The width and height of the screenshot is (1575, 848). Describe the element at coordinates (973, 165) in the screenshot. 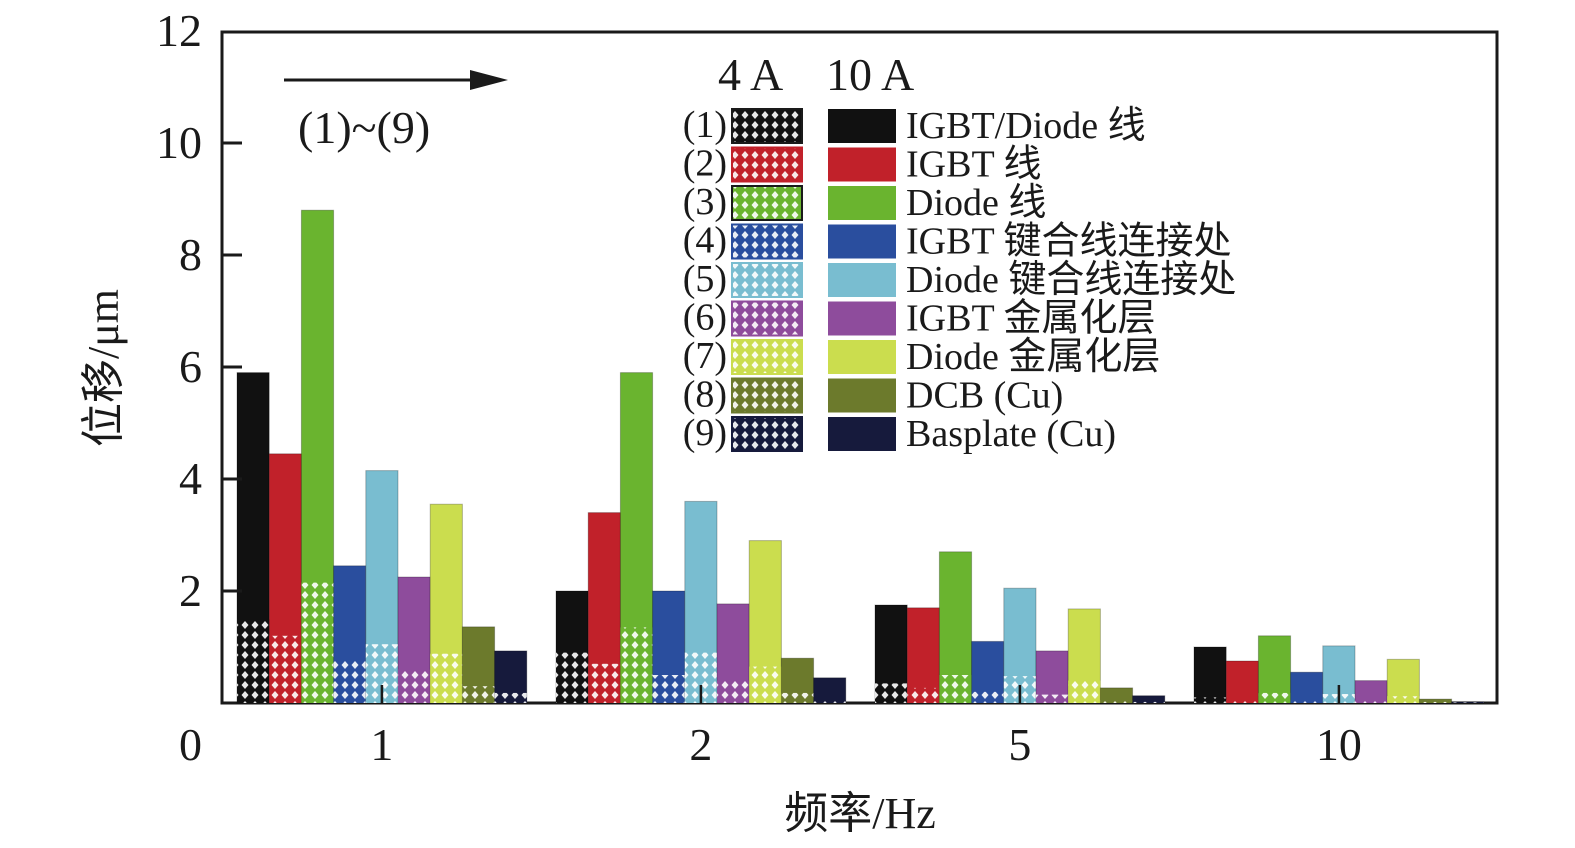

I see `legend-label: IGBT 线` at that location.